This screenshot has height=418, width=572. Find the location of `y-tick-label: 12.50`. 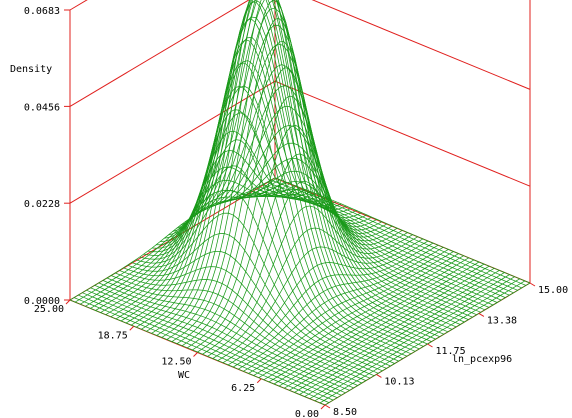

y-tick-label: 12.50 is located at coordinates (176, 362).